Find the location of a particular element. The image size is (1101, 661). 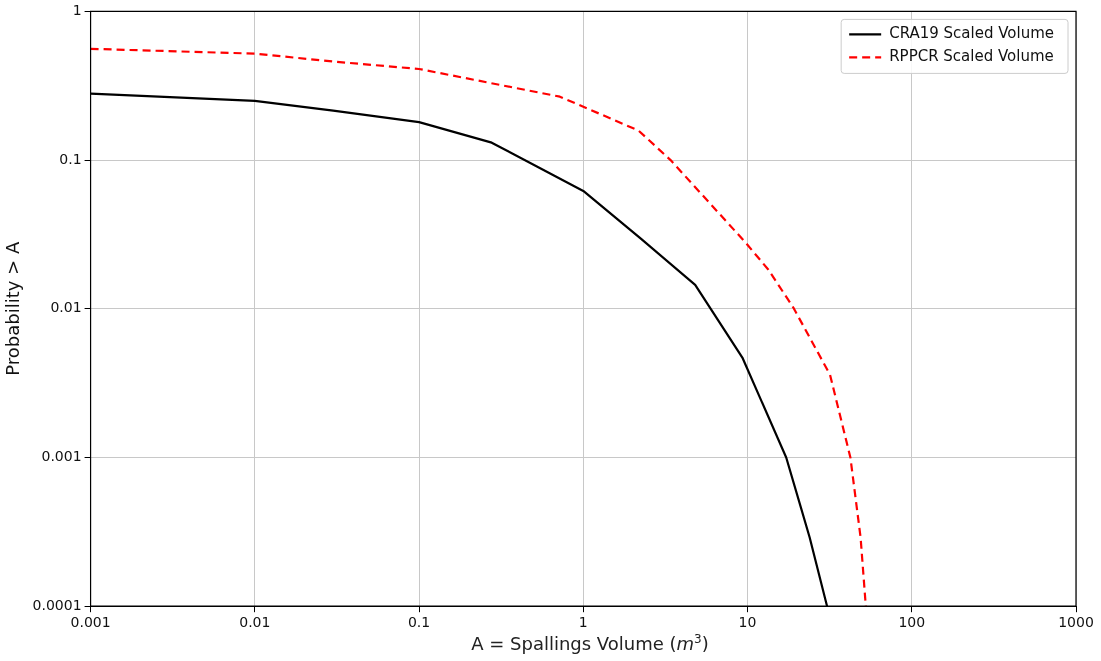

y-tick-label: 1 is located at coordinates (77, 10).